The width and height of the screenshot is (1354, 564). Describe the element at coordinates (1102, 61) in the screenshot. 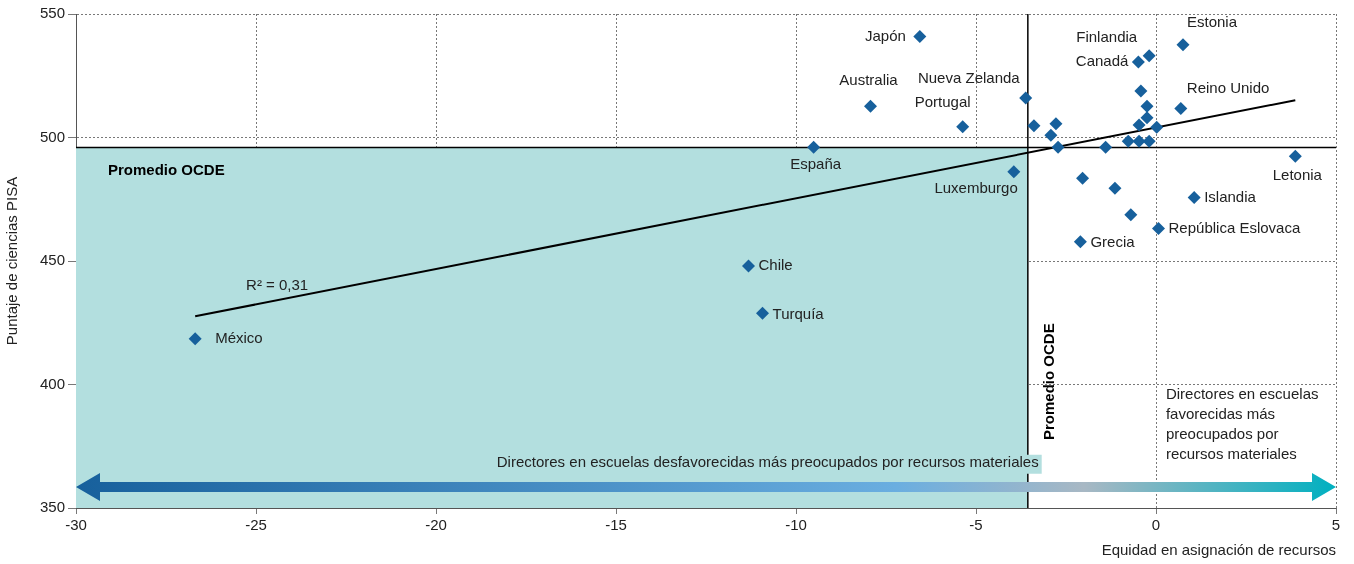

I see `annotation: Canadá` at that location.